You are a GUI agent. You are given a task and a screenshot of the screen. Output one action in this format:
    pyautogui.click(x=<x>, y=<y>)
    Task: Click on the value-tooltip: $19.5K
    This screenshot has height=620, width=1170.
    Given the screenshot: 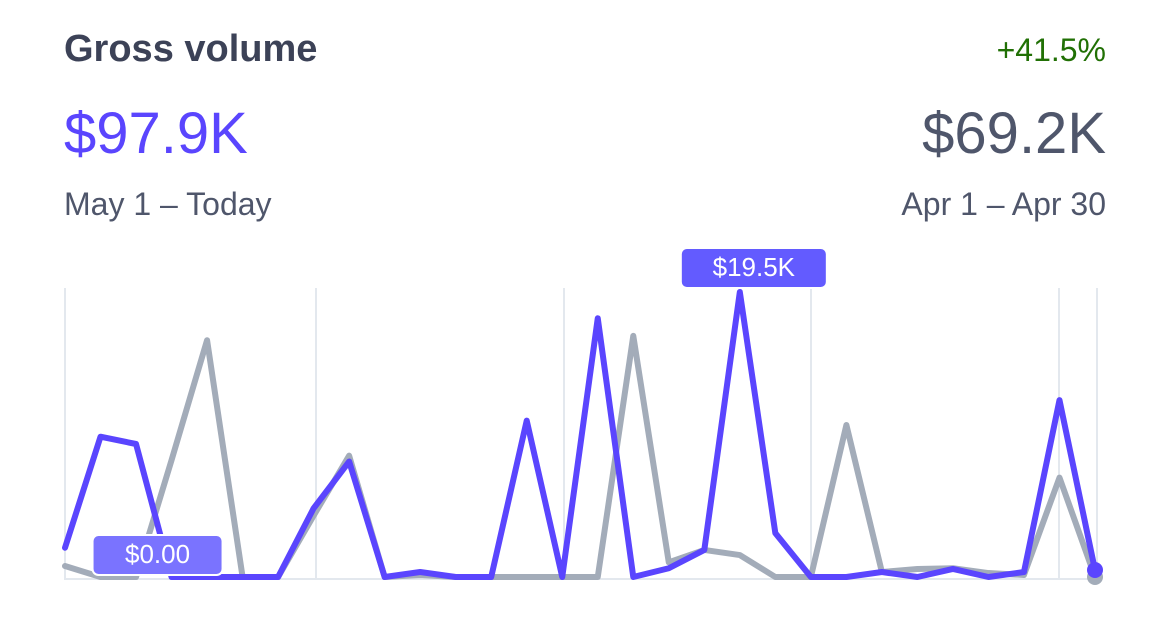 What is the action you would take?
    pyautogui.click(x=753, y=268)
    